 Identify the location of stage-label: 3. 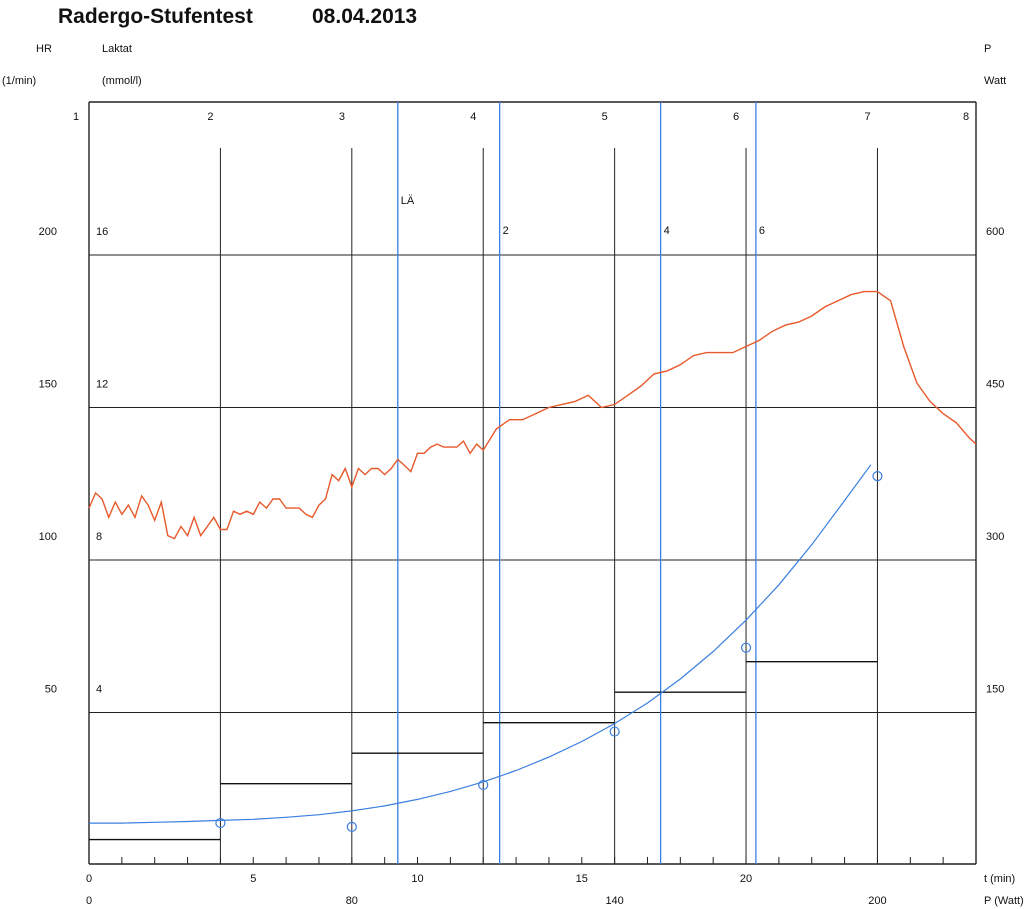
(342, 117).